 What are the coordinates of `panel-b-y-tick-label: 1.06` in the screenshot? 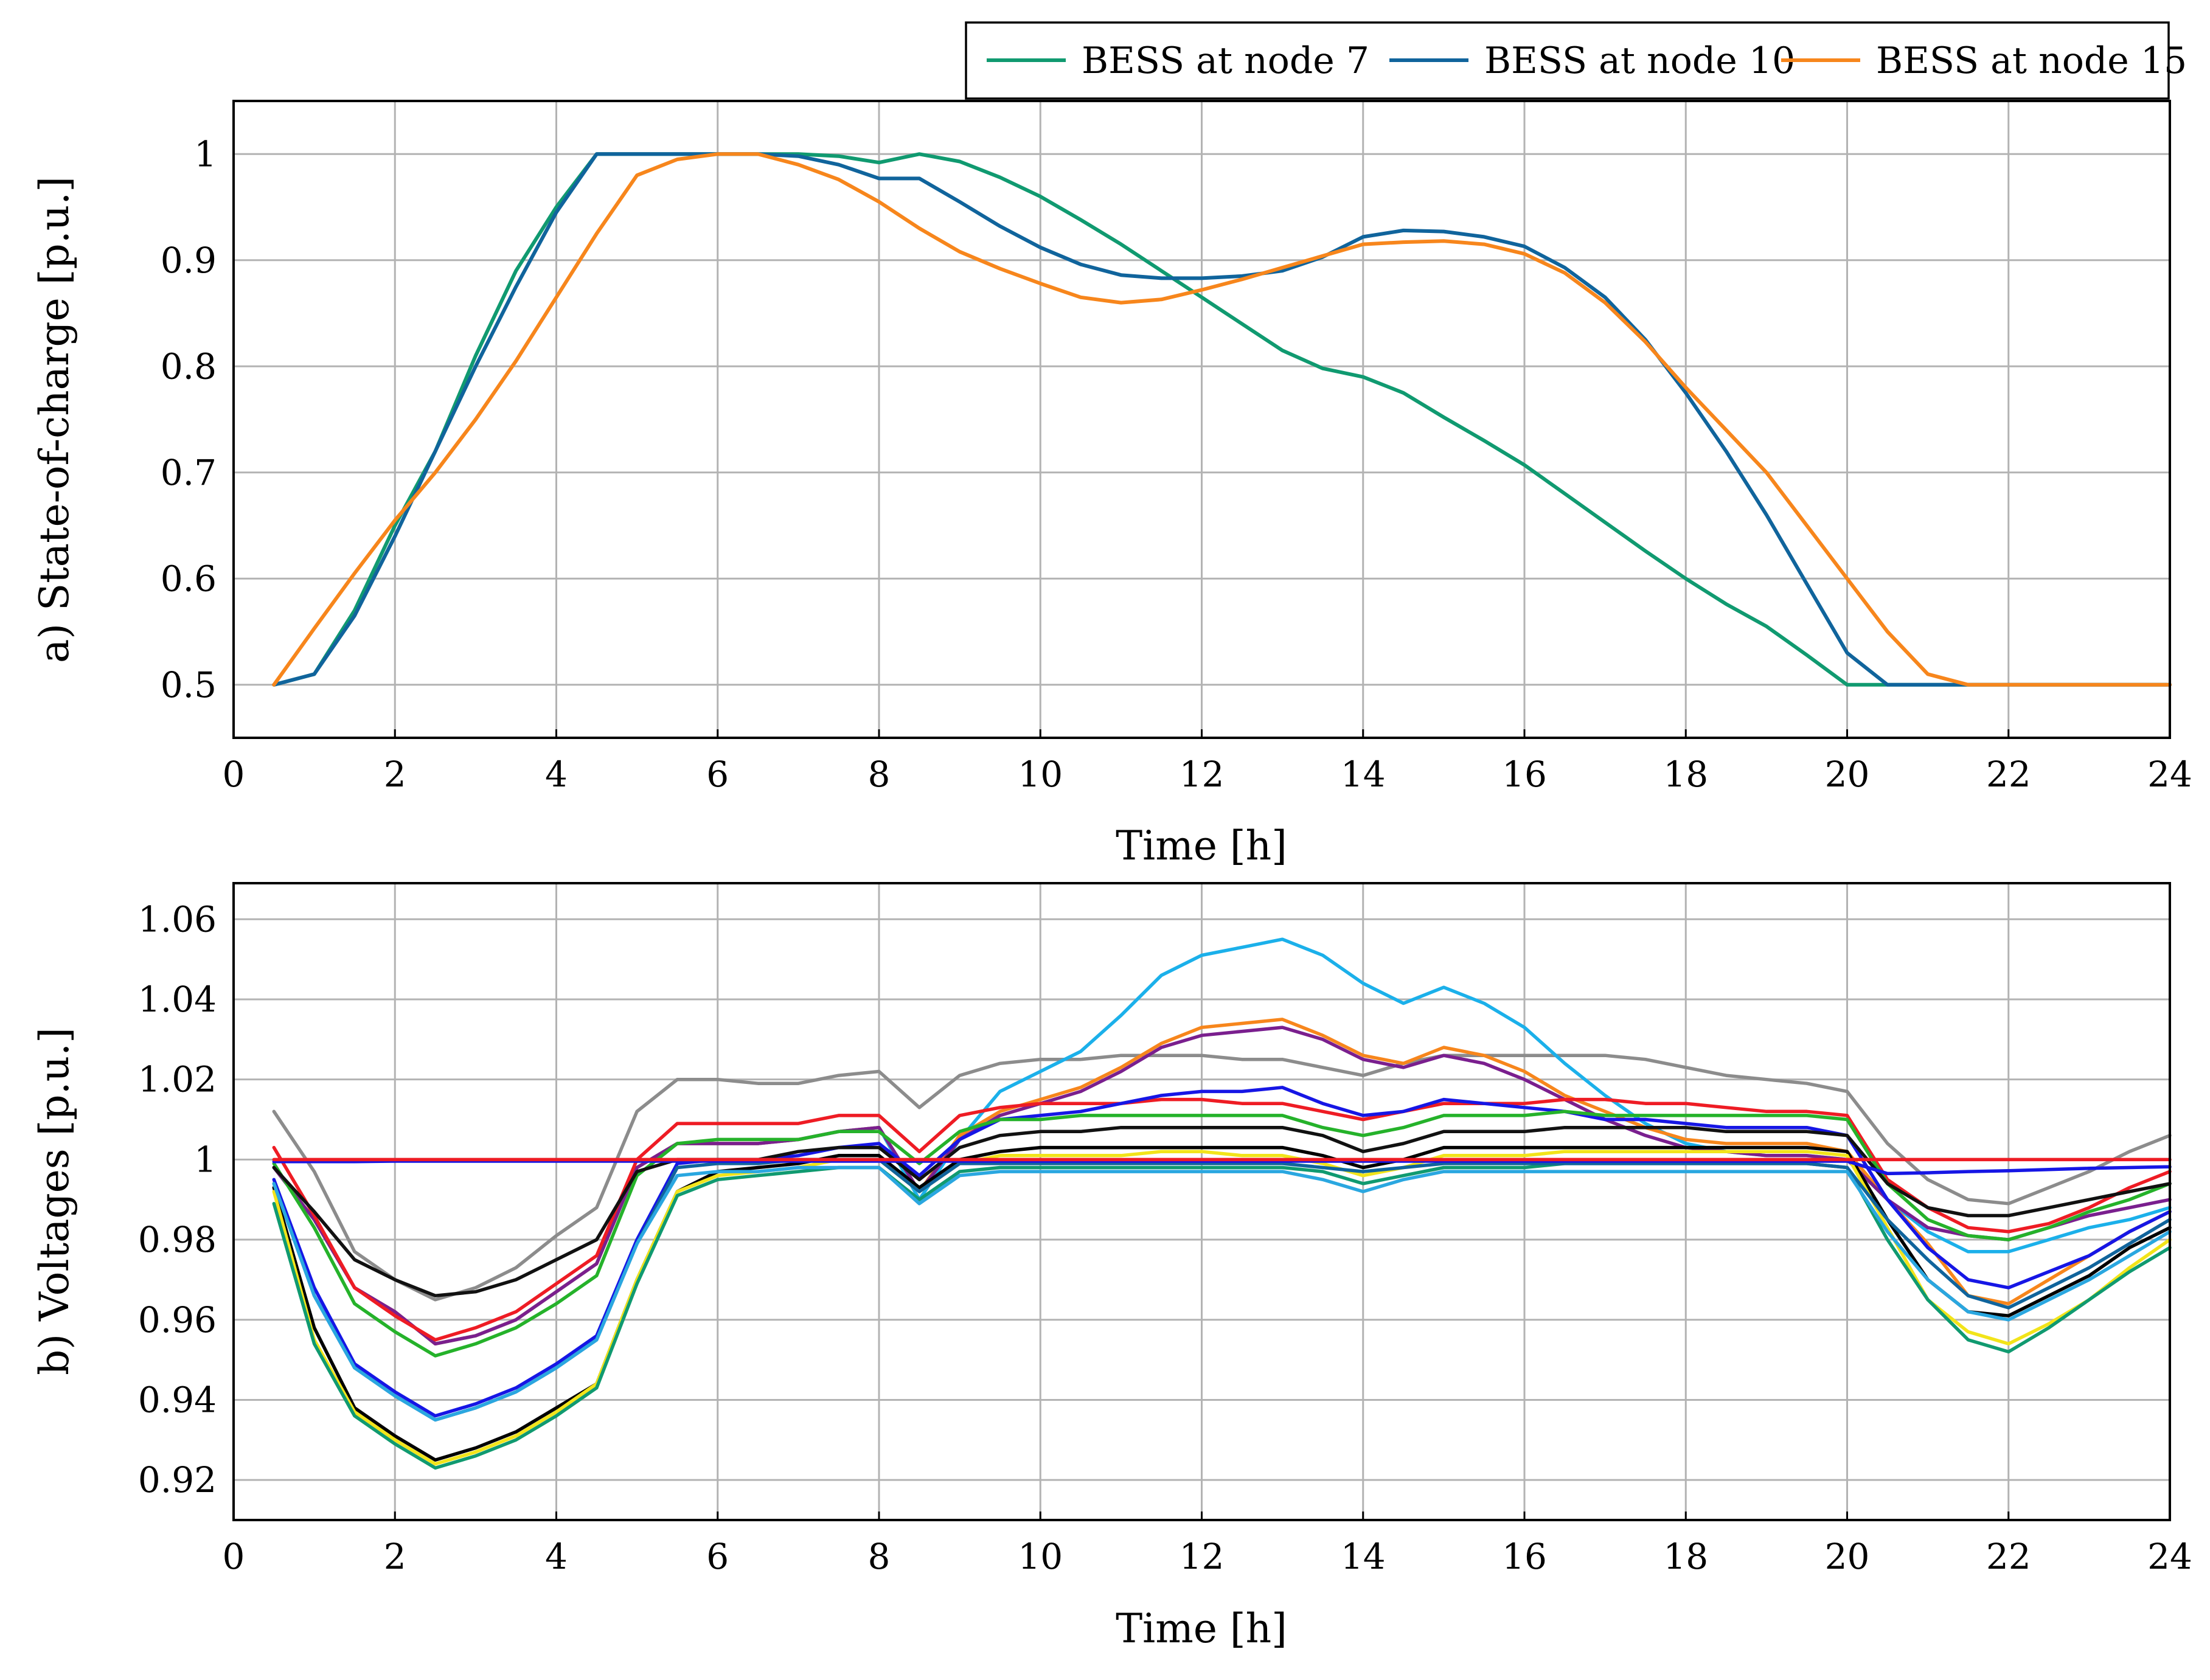 It's located at (177, 919).